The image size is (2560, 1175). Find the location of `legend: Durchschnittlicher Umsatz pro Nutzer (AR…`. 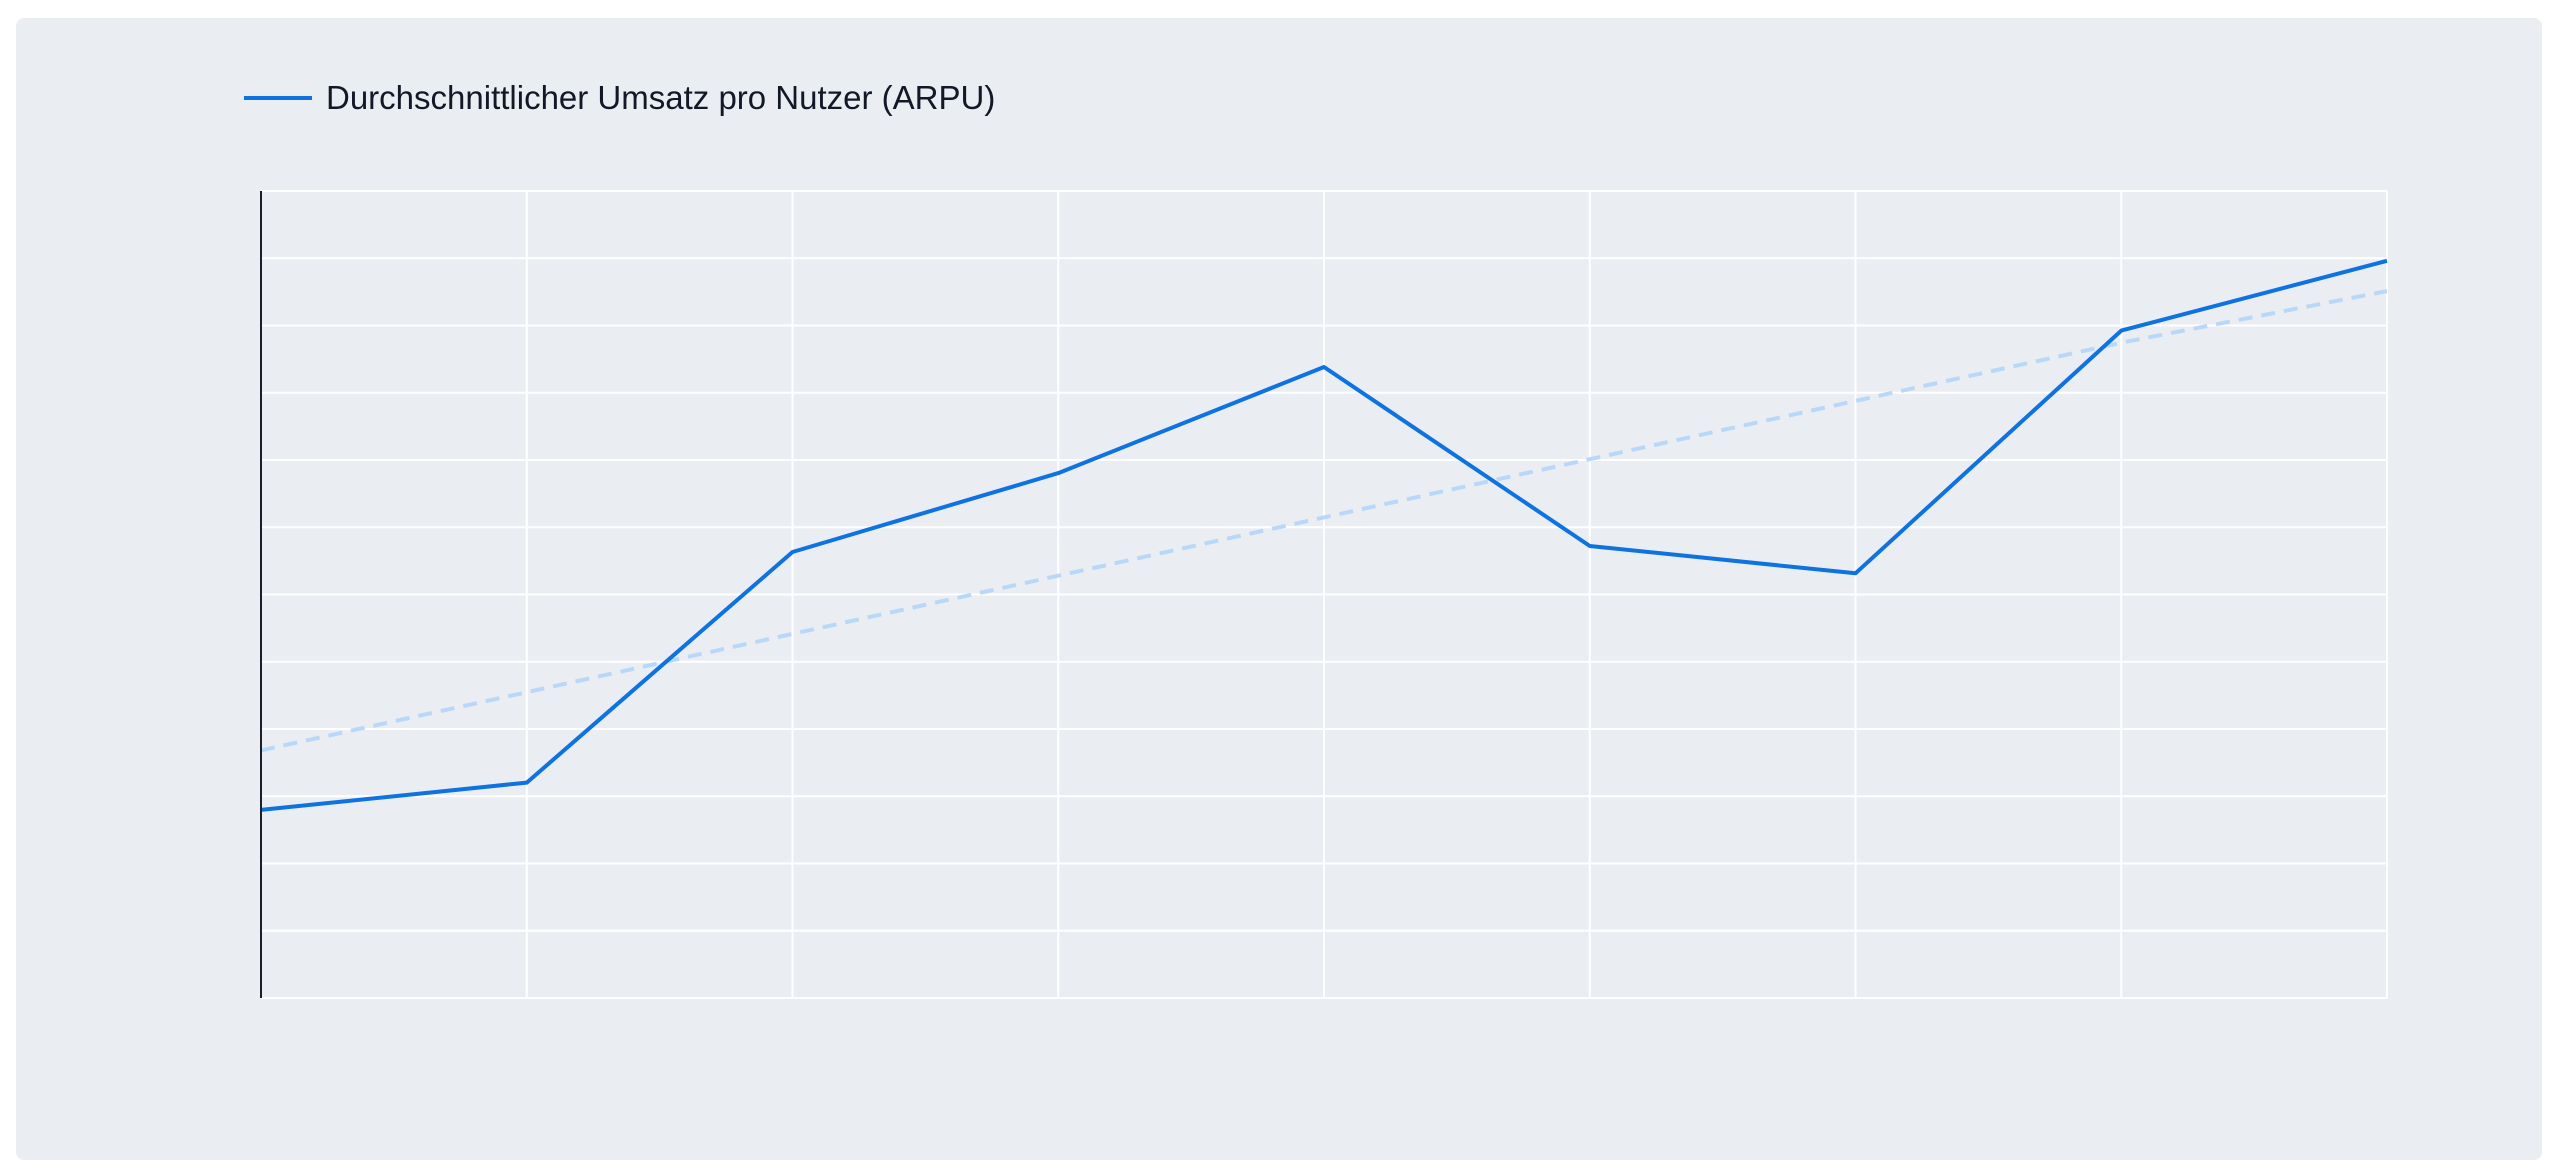

legend: Durchschnittlicher Umsatz pro Nutzer (AR… is located at coordinates (619, 98).